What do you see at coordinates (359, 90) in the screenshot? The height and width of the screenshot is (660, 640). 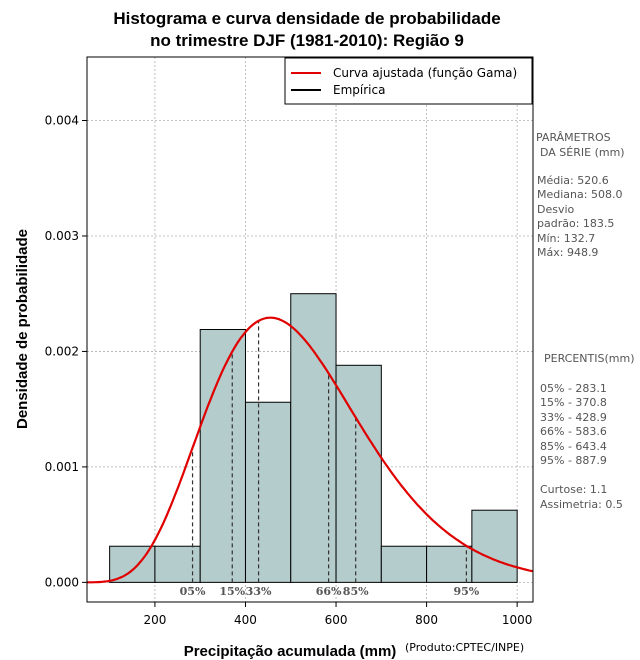 I see `legend-empirical-label: Empírica` at bounding box center [359, 90].